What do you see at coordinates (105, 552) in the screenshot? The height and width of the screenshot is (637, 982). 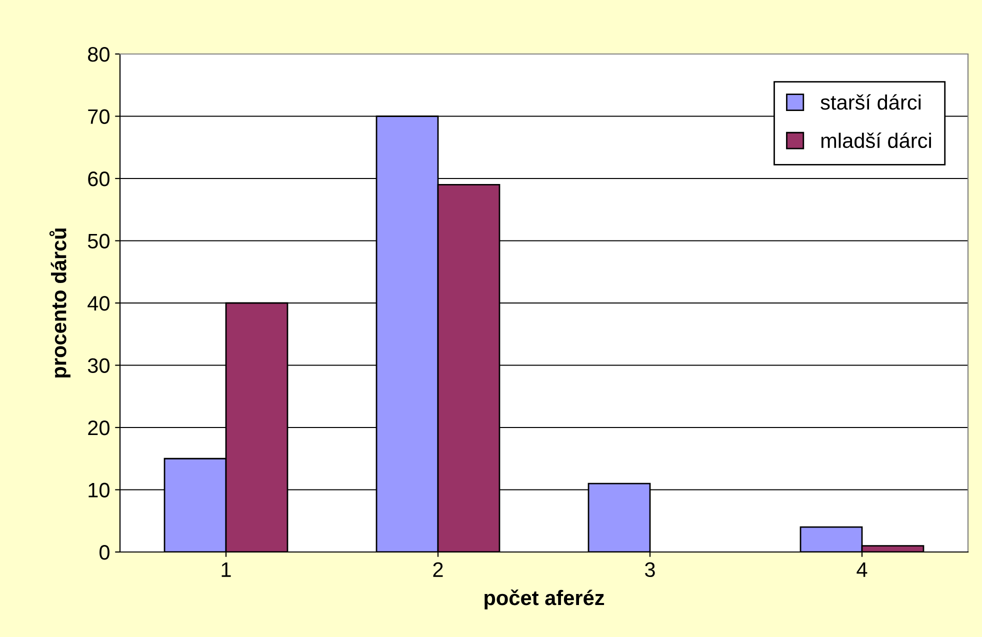 I see `y-tick-label: 0` at bounding box center [105, 552].